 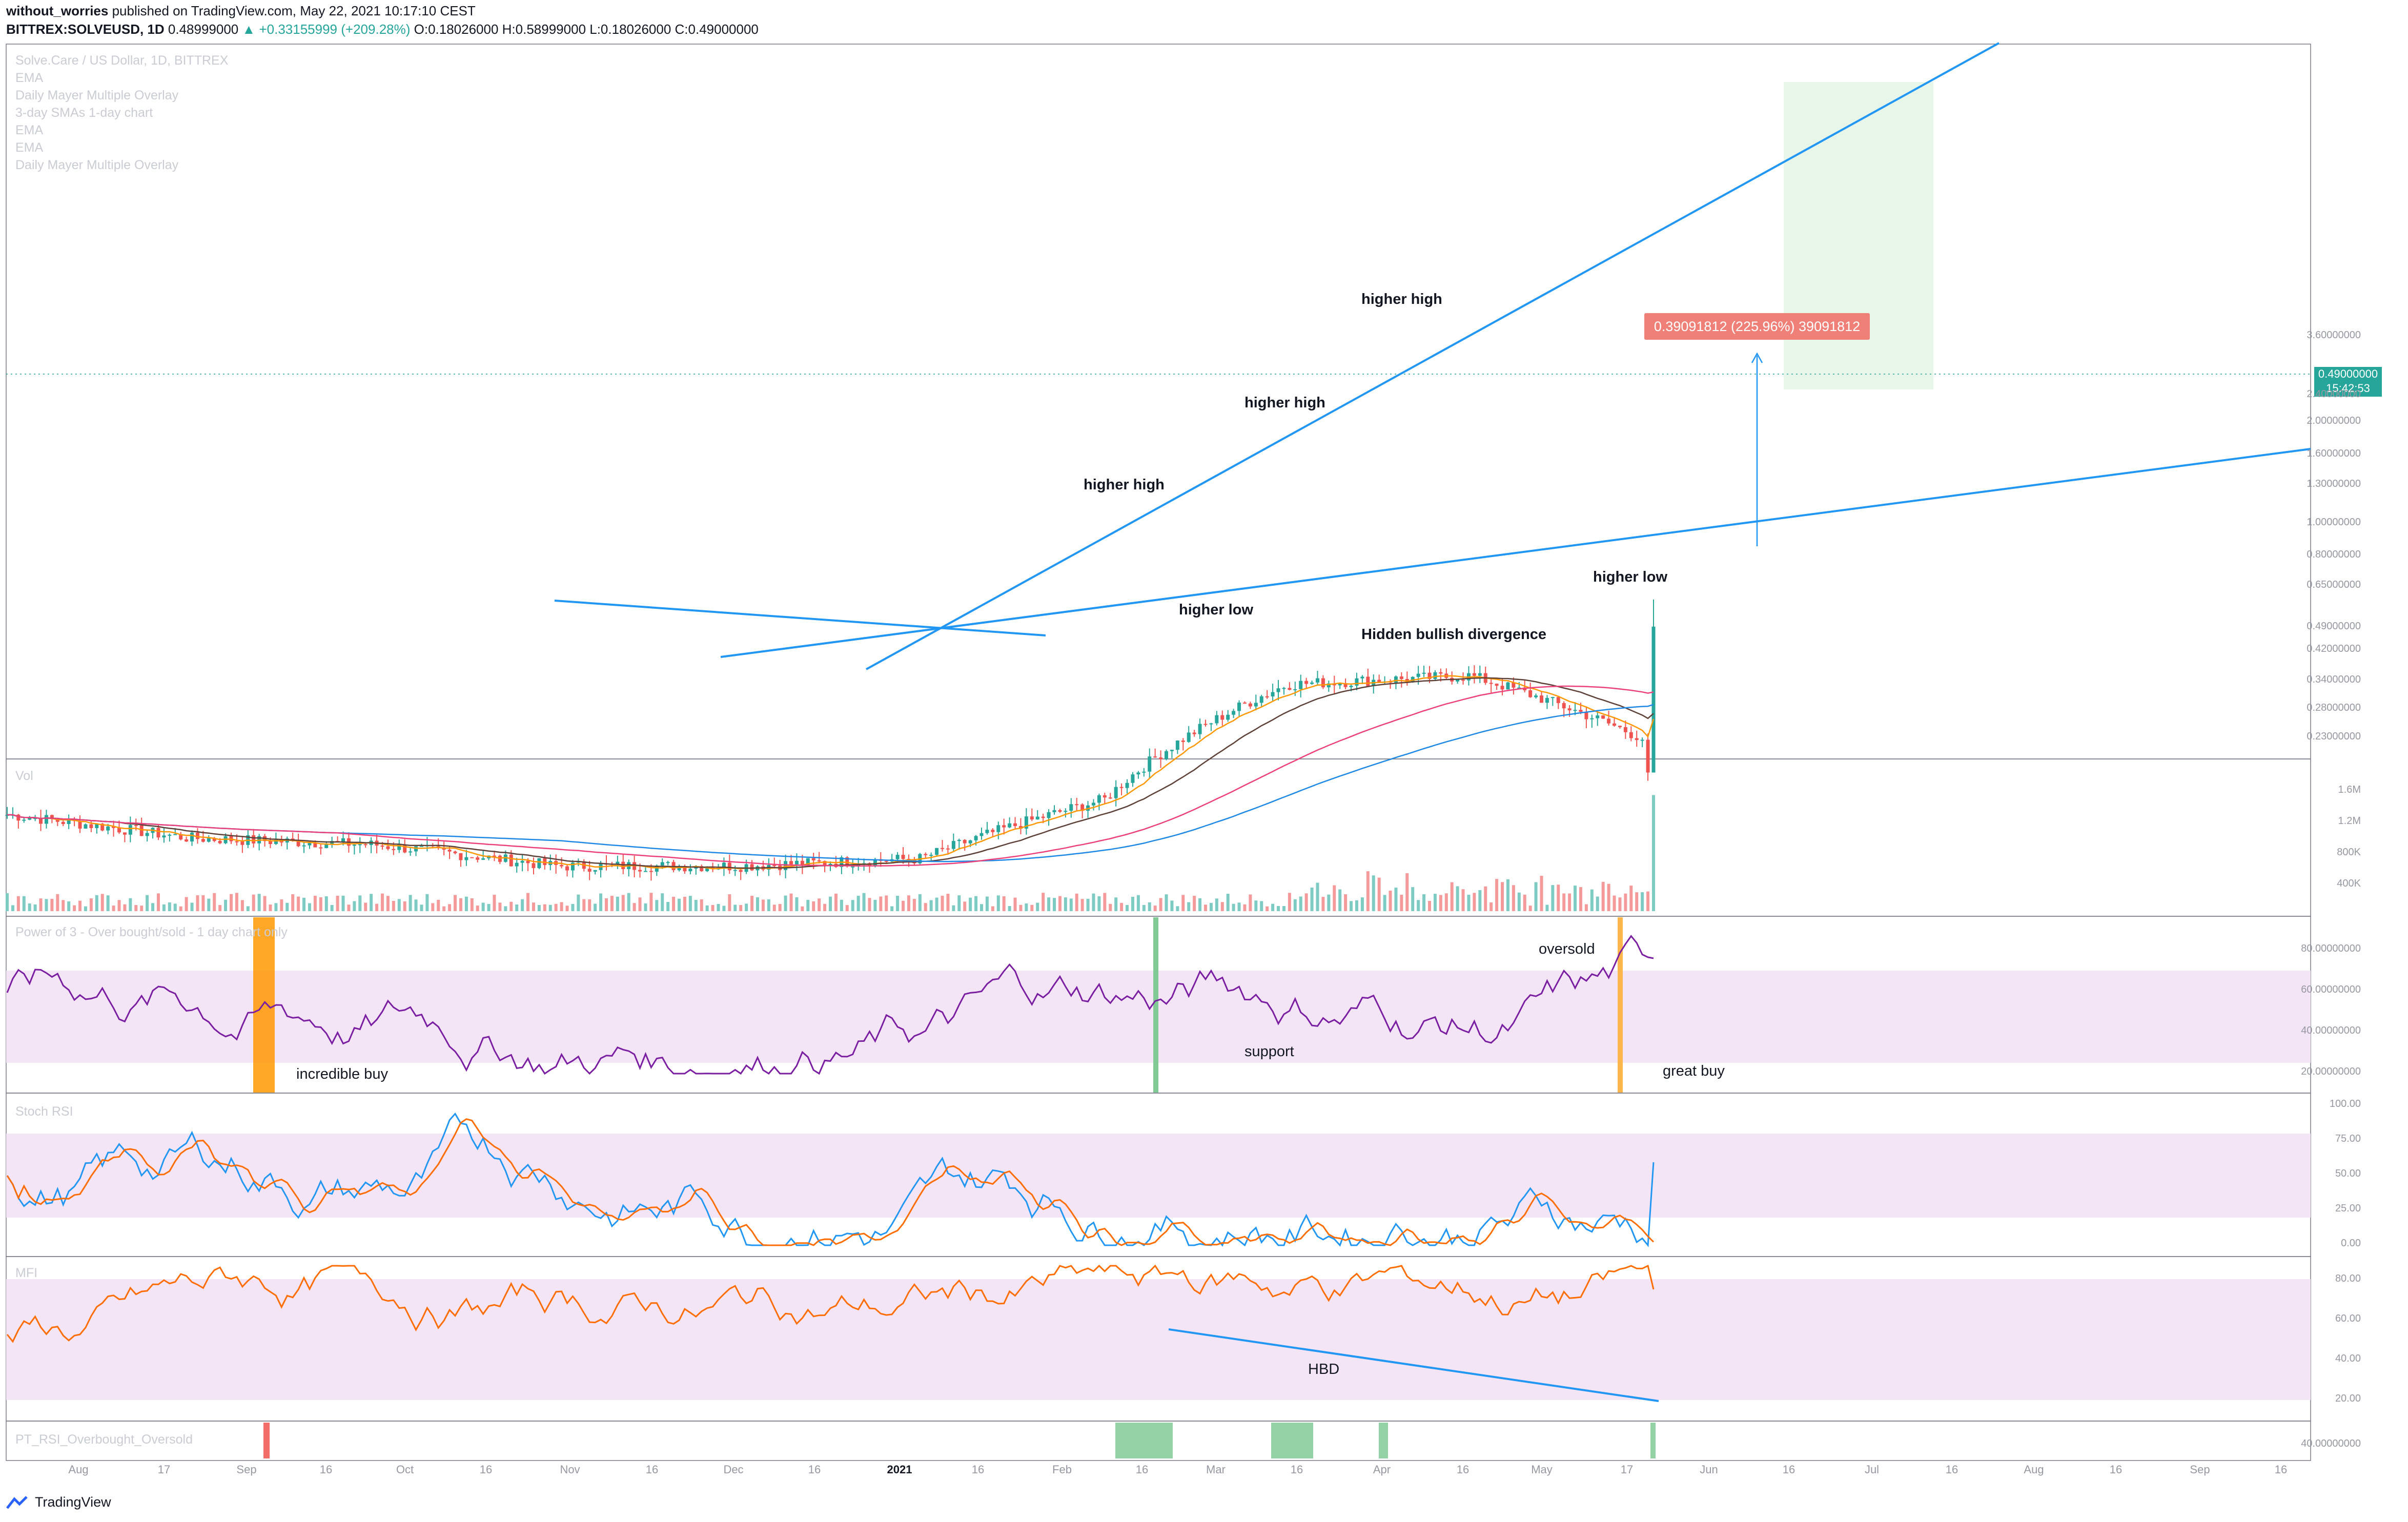 I want to click on footer-brand-name: TradingView, so click(x=73, y=1502).